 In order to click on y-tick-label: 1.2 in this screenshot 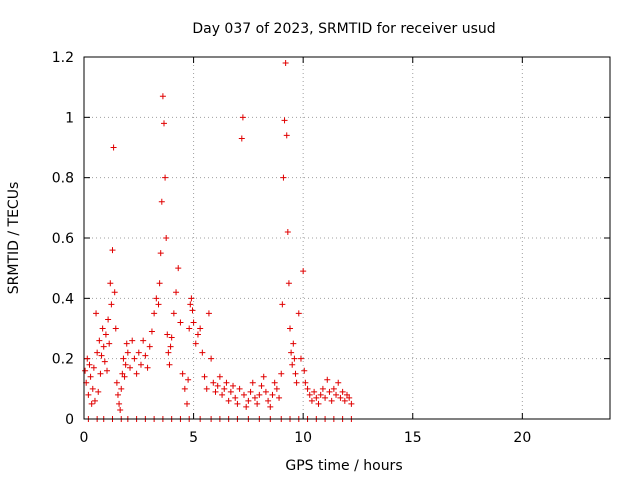, I will do `click(63, 58)`.